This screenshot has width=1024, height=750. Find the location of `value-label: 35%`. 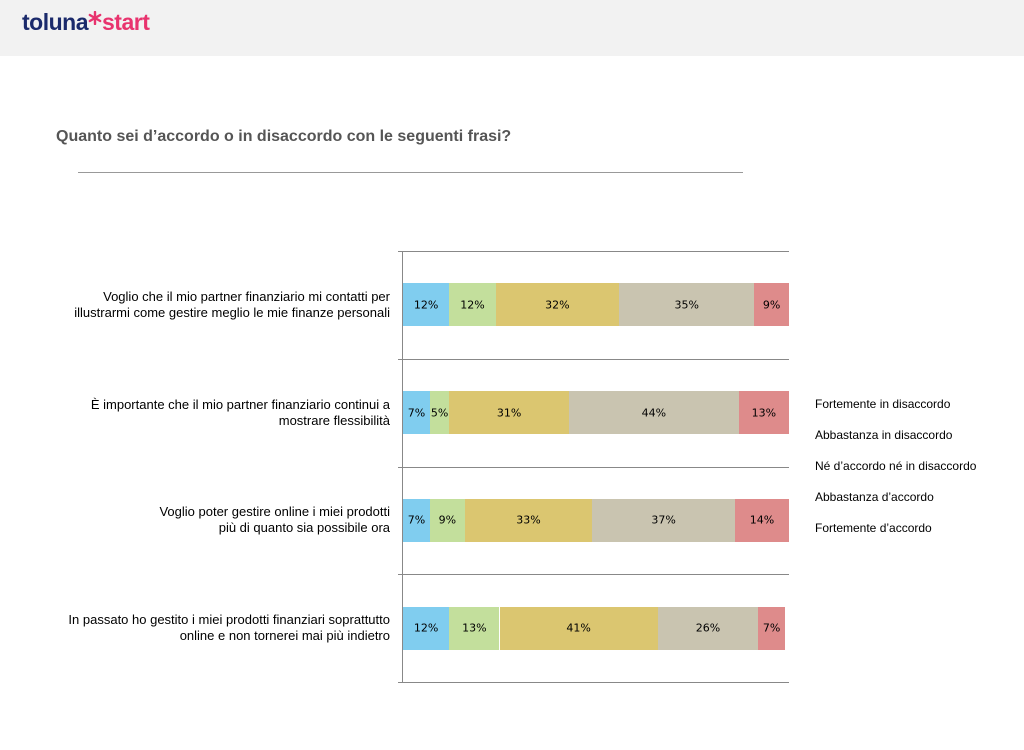

value-label: 35% is located at coordinates (686, 305).